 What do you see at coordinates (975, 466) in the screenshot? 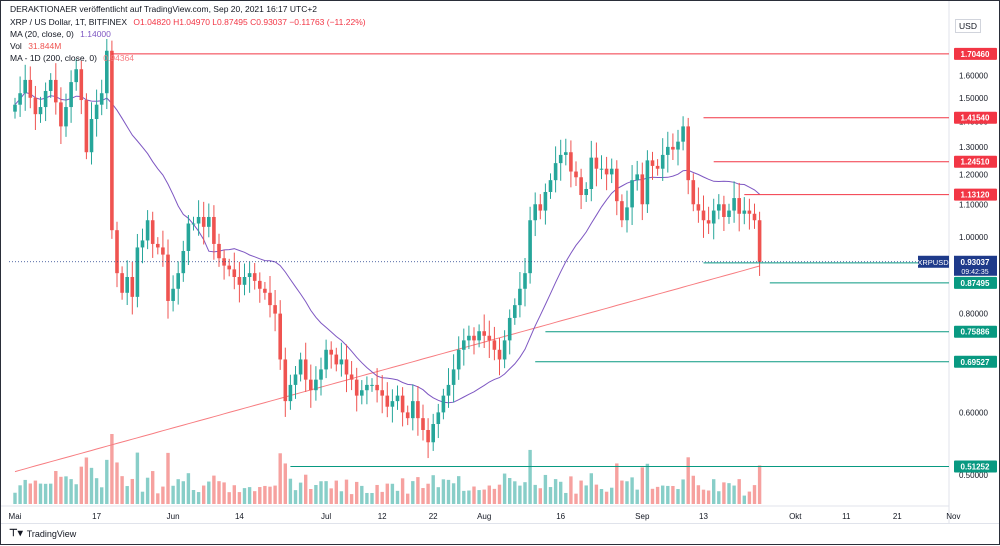
I see `level-tag-label: 0.51252` at bounding box center [975, 466].